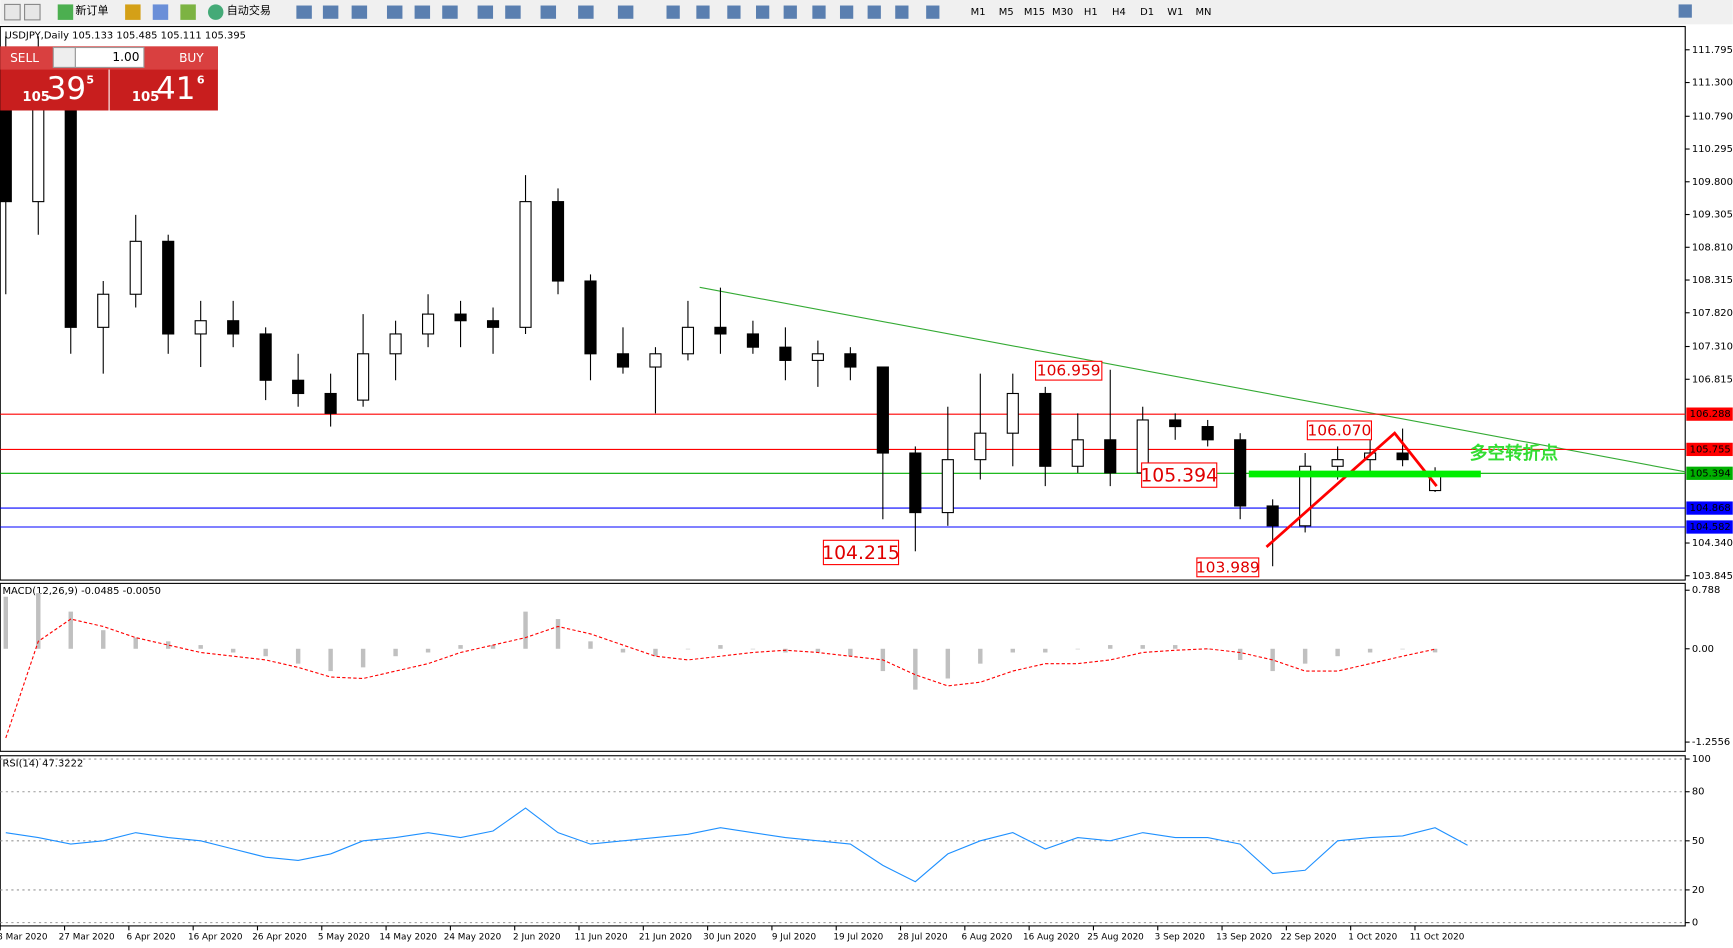  Describe the element at coordinates (125, 57) in the screenshot. I see `lots: 1.00` at that location.